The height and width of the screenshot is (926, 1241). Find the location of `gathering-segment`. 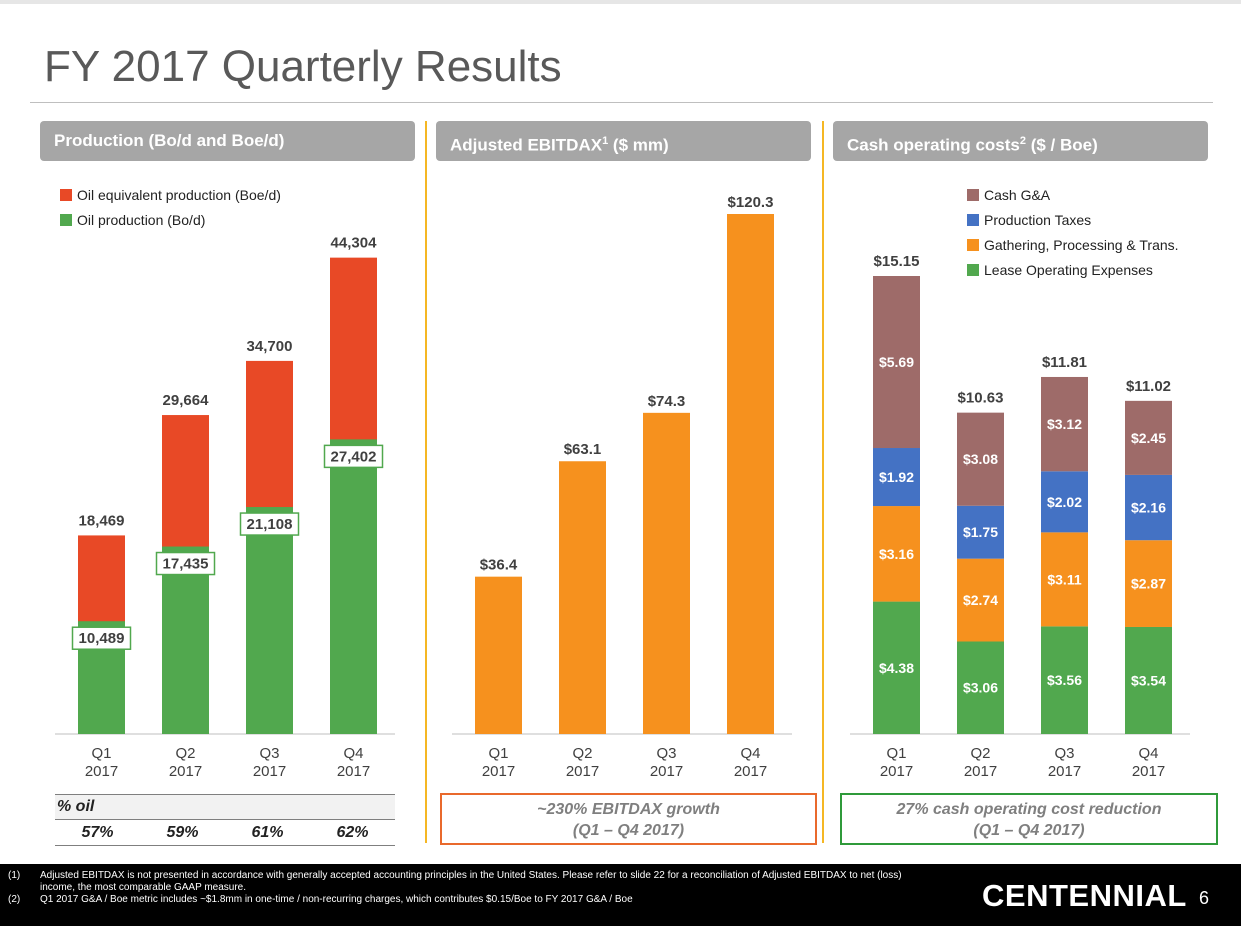

gathering-segment is located at coordinates (1148, 583).